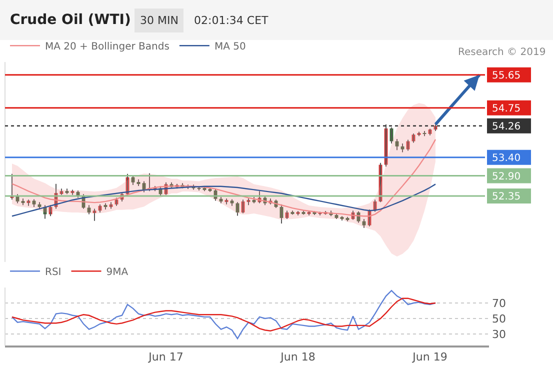 The height and width of the screenshot is (375, 553). I want to click on chart-title: Crude Oil (WTI), so click(70, 20).